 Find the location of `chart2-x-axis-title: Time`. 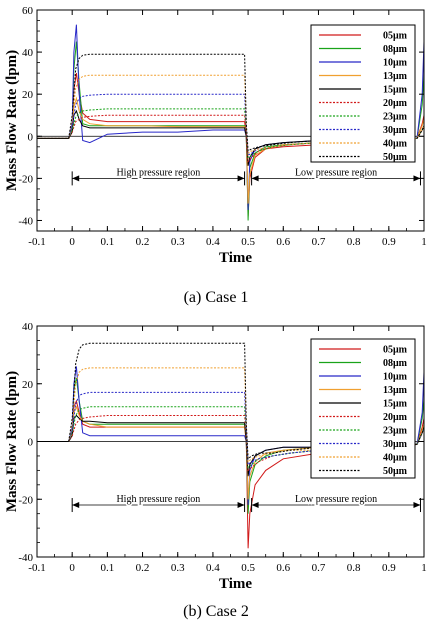

chart2-x-axis-title: Time is located at coordinates (235, 584).